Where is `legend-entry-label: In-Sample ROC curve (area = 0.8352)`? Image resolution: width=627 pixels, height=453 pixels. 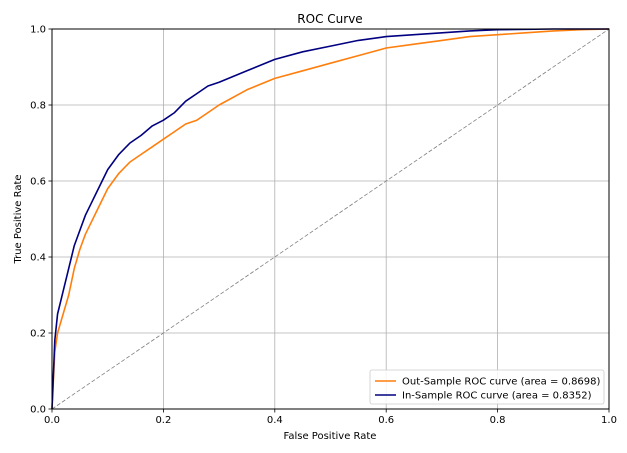 legend-entry-label: In-Sample ROC curve (area = 0.8352) is located at coordinates (497, 396).